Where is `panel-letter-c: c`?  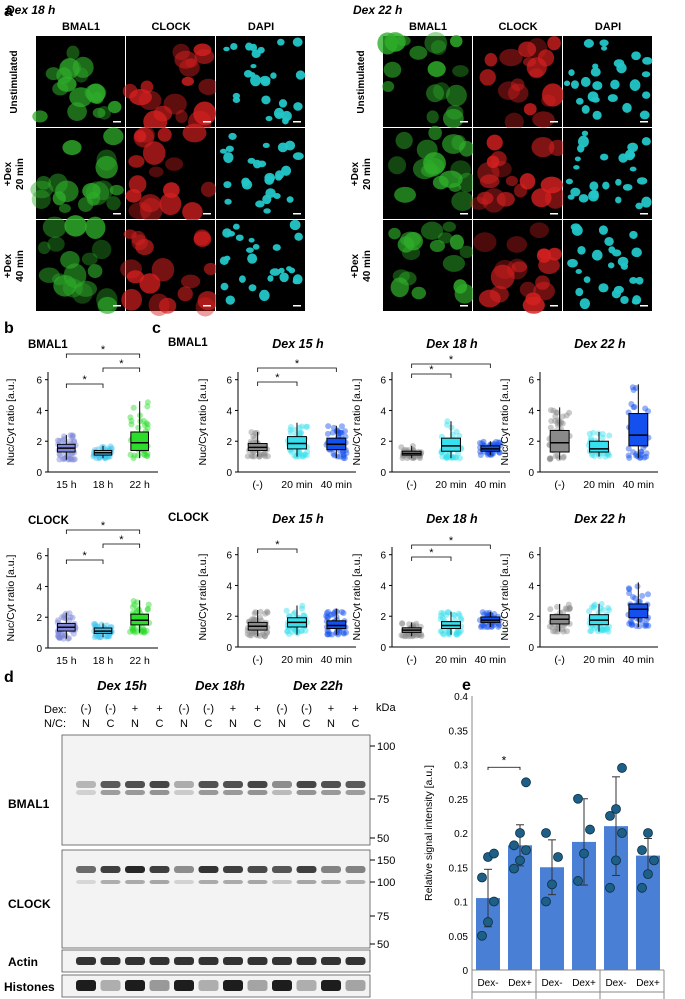 panel-letter-c: c is located at coordinates (156, 328).